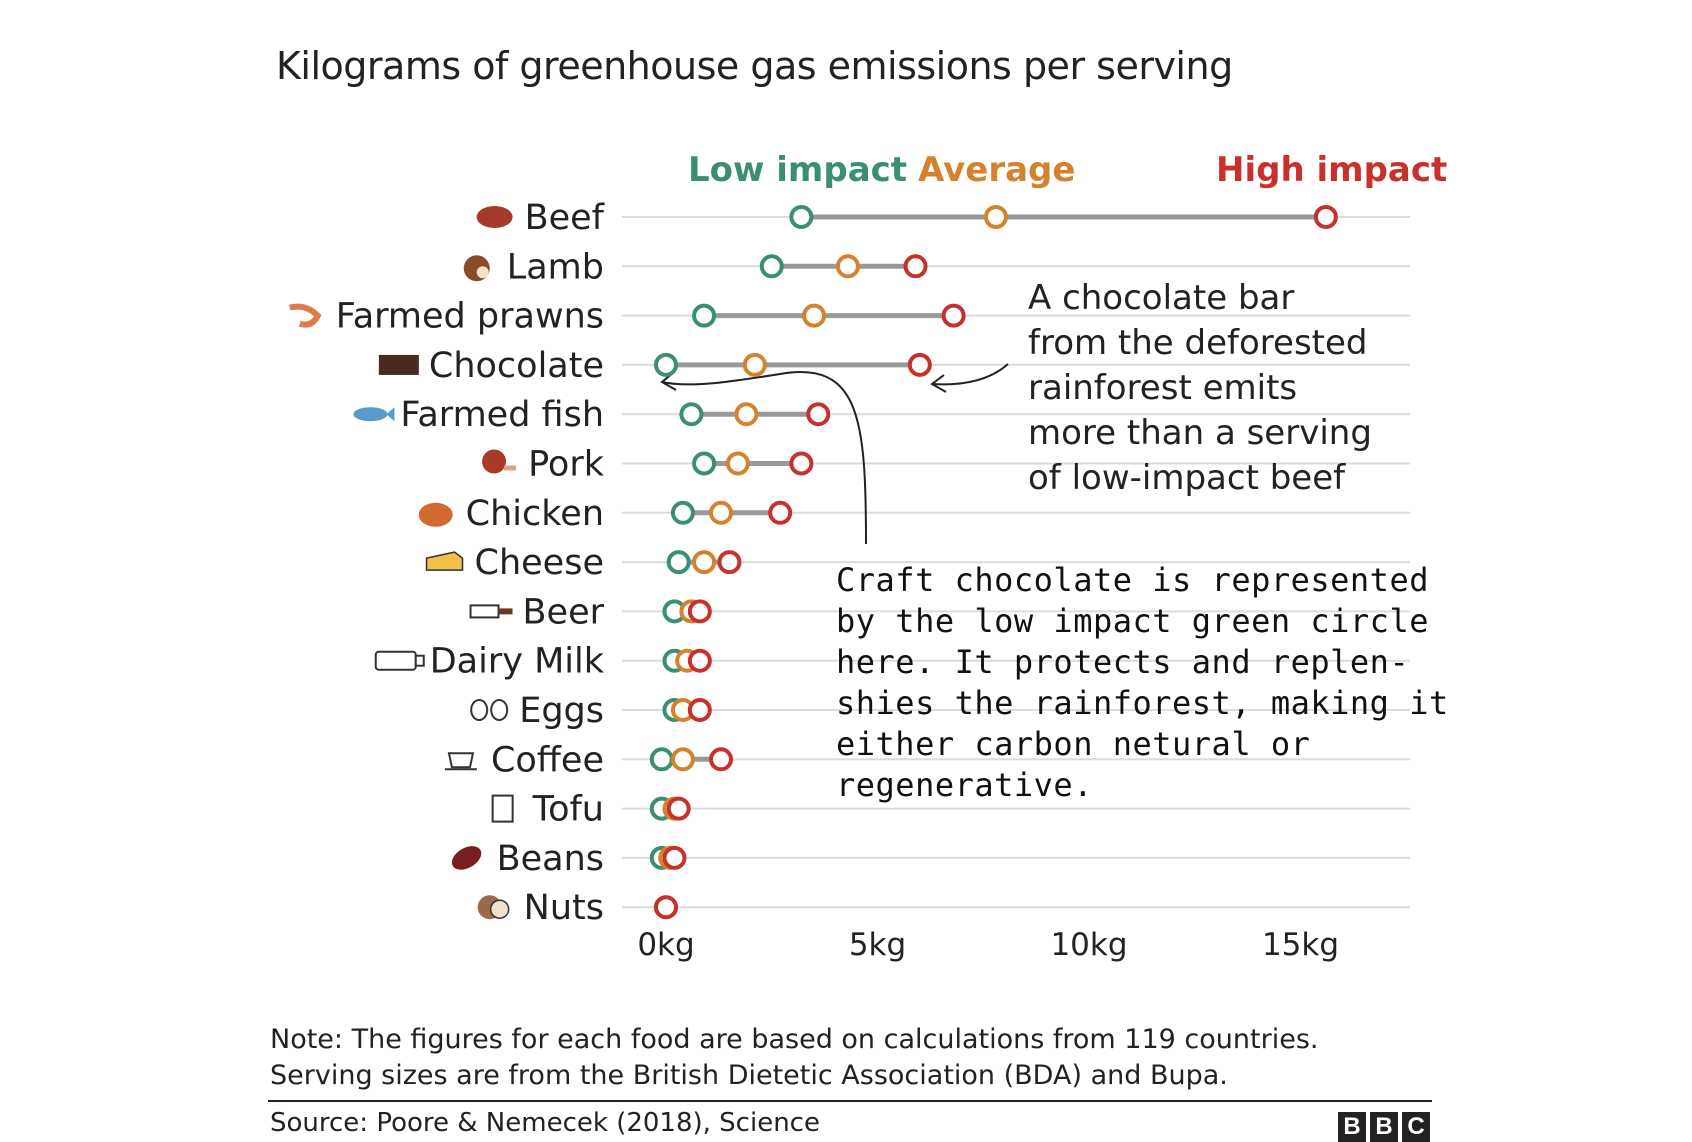 Image resolution: width=1692 pixels, height=1142 pixels. I want to click on category-icons, so click(403, 563).